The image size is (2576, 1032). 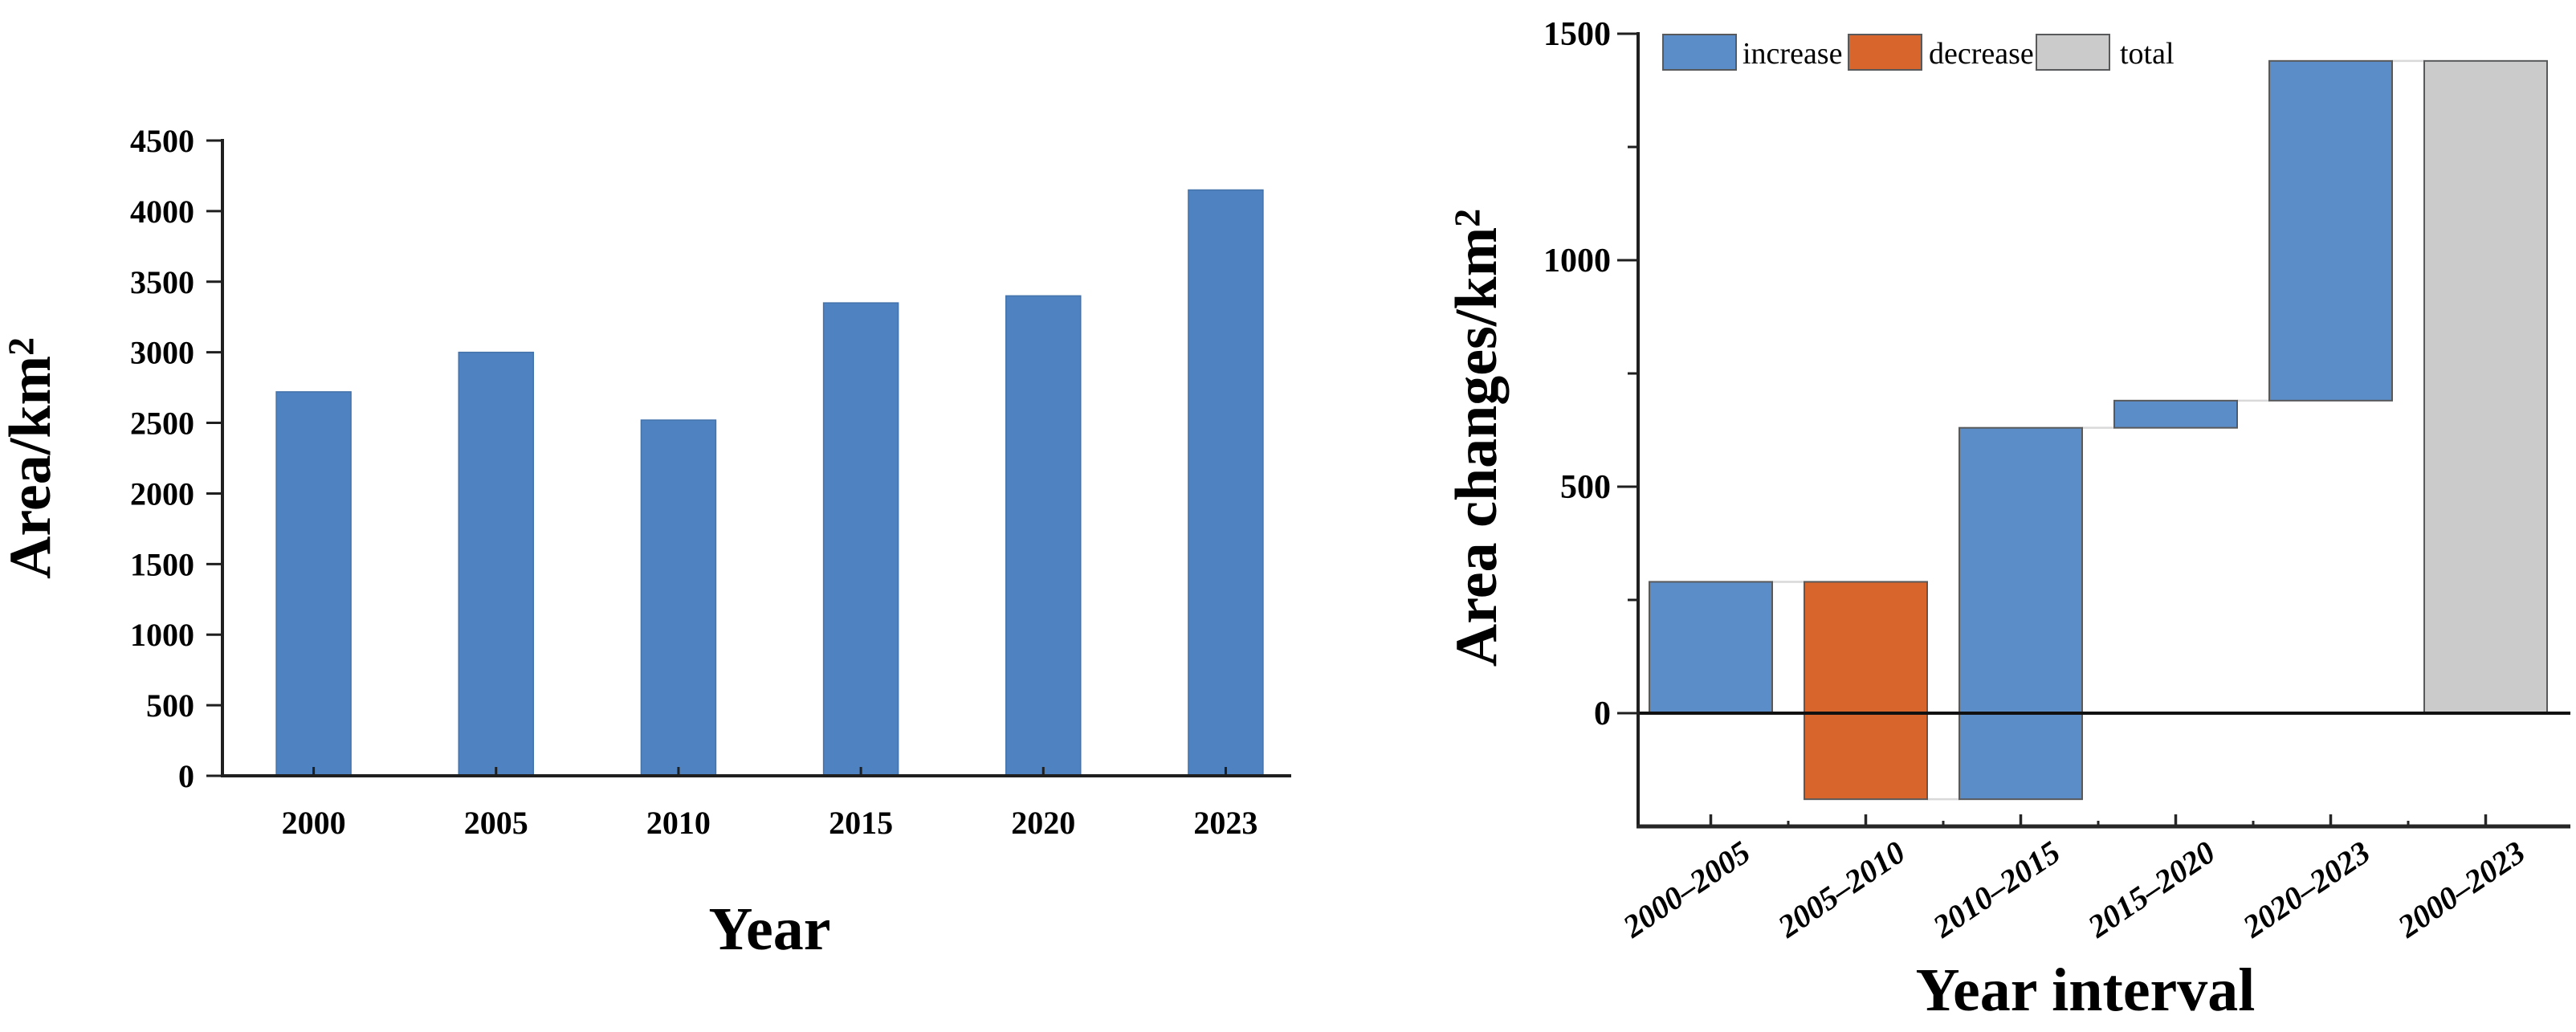 What do you see at coordinates (678, 598) in the screenshot?
I see `bar-2010` at bounding box center [678, 598].